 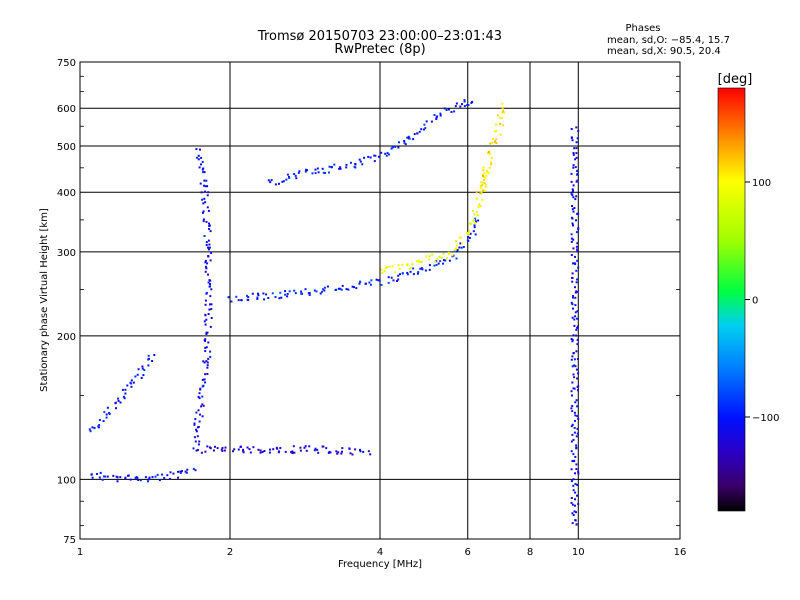 What do you see at coordinates (380, 552) in the screenshot?
I see `x-tick-label: 4` at bounding box center [380, 552].